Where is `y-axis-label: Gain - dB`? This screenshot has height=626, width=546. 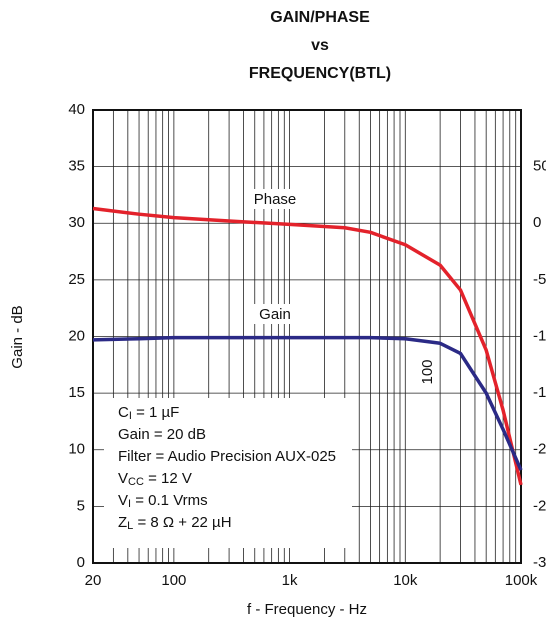 y-axis-label: Gain - dB is located at coordinates (17, 336).